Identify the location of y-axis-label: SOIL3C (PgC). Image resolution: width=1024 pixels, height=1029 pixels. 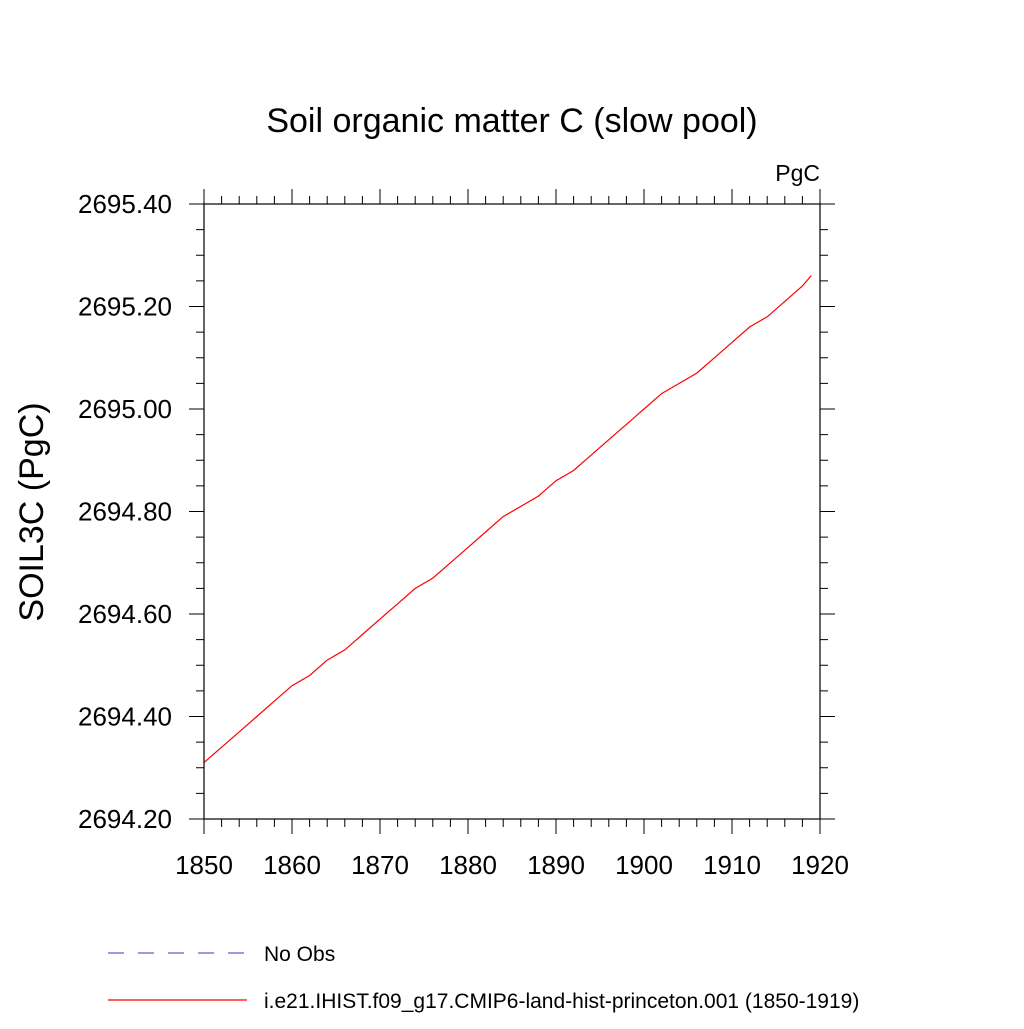
(32, 511).